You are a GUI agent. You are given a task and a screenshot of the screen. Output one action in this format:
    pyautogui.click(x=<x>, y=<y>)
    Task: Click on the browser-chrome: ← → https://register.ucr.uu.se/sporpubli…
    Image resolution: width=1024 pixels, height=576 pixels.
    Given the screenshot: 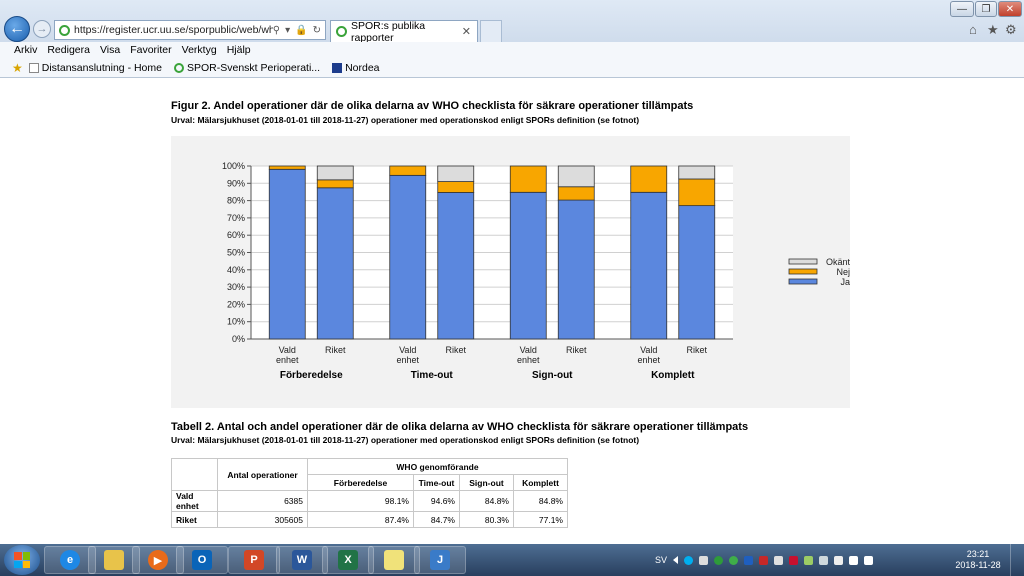 What is the action you would take?
    pyautogui.click(x=512, y=22)
    